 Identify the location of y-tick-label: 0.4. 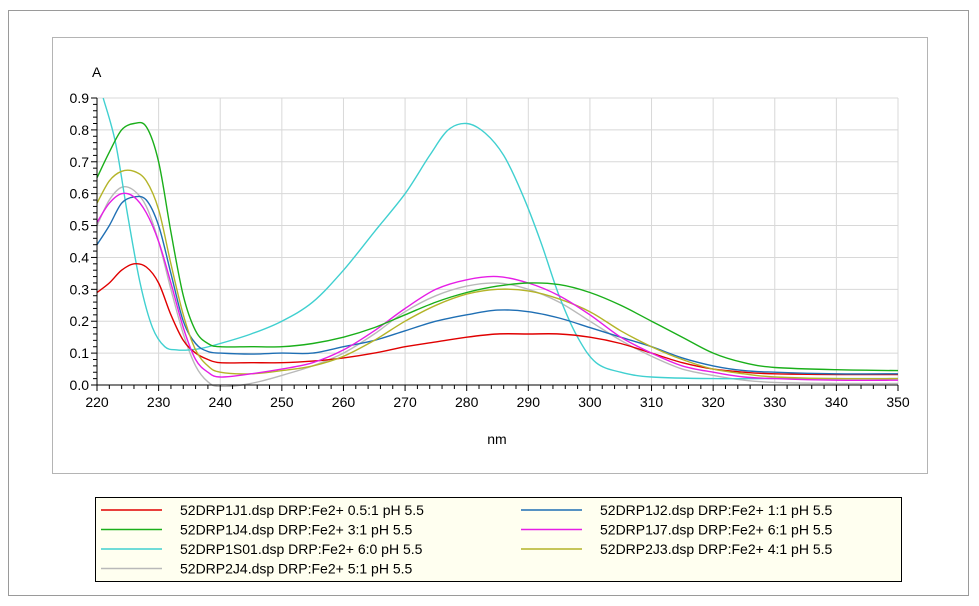
(80, 257).